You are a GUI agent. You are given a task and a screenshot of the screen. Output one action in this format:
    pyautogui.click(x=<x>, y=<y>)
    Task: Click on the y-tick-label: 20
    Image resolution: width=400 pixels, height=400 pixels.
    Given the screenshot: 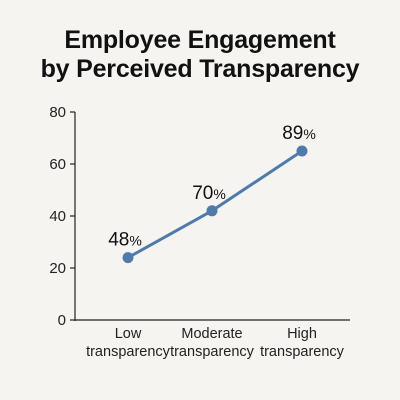 What is the action you would take?
    pyautogui.click(x=57, y=268)
    